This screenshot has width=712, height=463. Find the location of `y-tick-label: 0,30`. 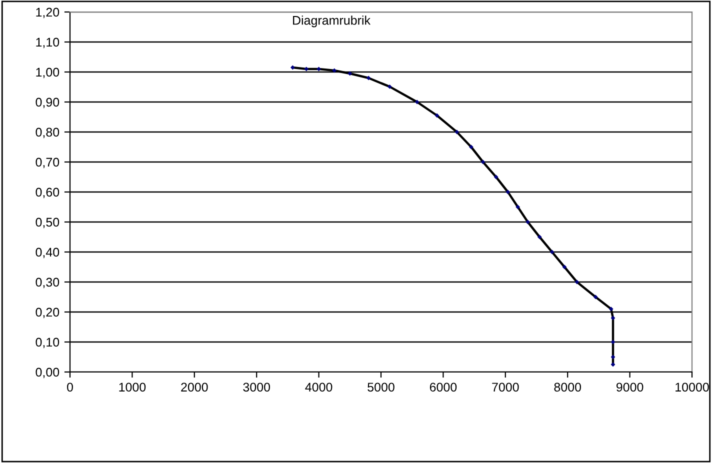

y-tick-label: 0,30 is located at coordinates (48, 283).